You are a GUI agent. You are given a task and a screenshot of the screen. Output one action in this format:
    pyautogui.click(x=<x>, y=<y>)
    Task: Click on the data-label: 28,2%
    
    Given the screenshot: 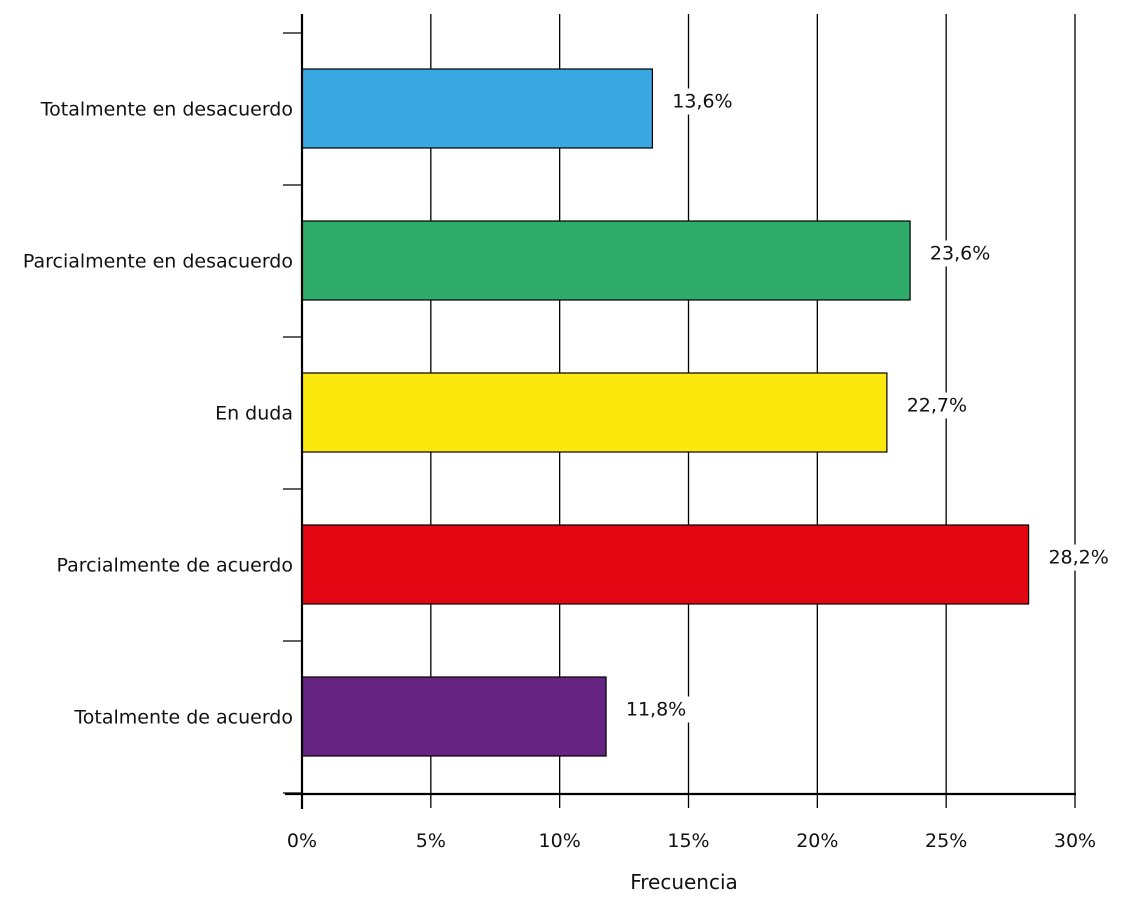 What is the action you would take?
    pyautogui.click(x=1078, y=558)
    